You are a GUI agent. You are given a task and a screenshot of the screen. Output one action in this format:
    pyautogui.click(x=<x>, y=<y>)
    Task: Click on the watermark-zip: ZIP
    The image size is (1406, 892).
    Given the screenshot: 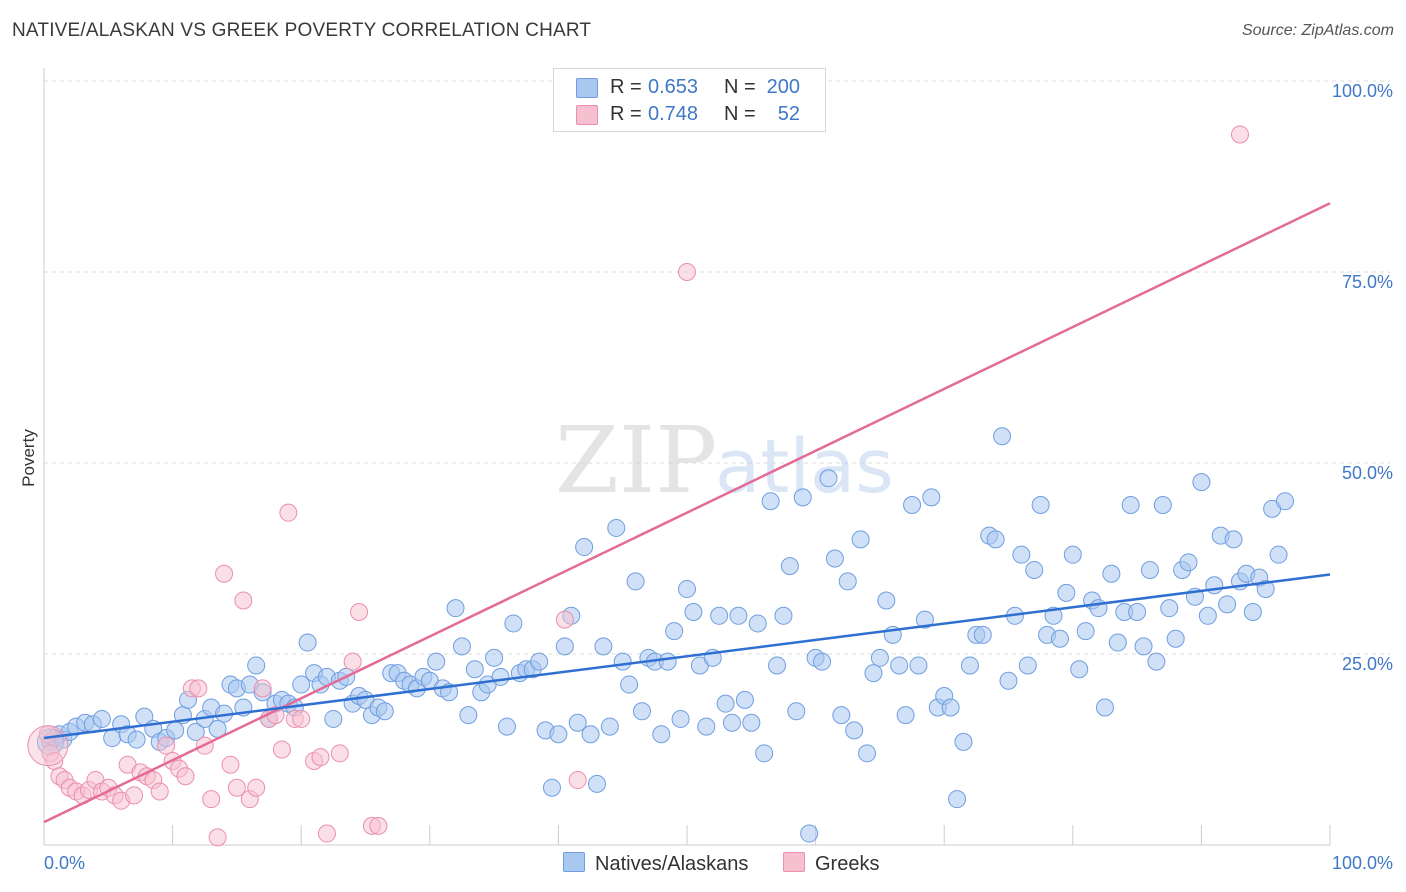 What is the action you would take?
    pyautogui.click(x=636, y=460)
    